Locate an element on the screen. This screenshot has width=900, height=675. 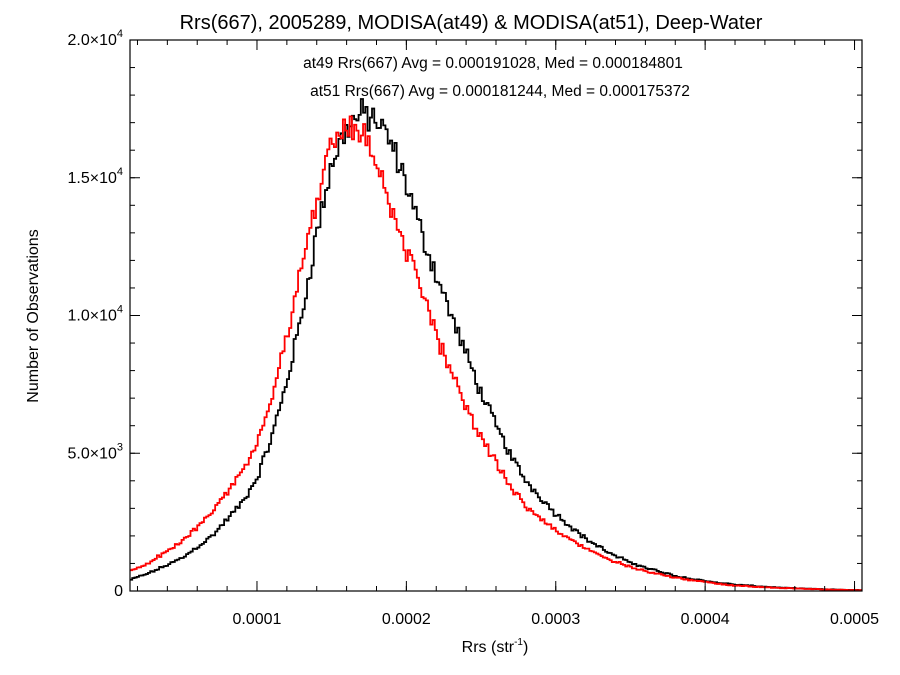
y-tick-label: 0 is located at coordinates (118, 591).